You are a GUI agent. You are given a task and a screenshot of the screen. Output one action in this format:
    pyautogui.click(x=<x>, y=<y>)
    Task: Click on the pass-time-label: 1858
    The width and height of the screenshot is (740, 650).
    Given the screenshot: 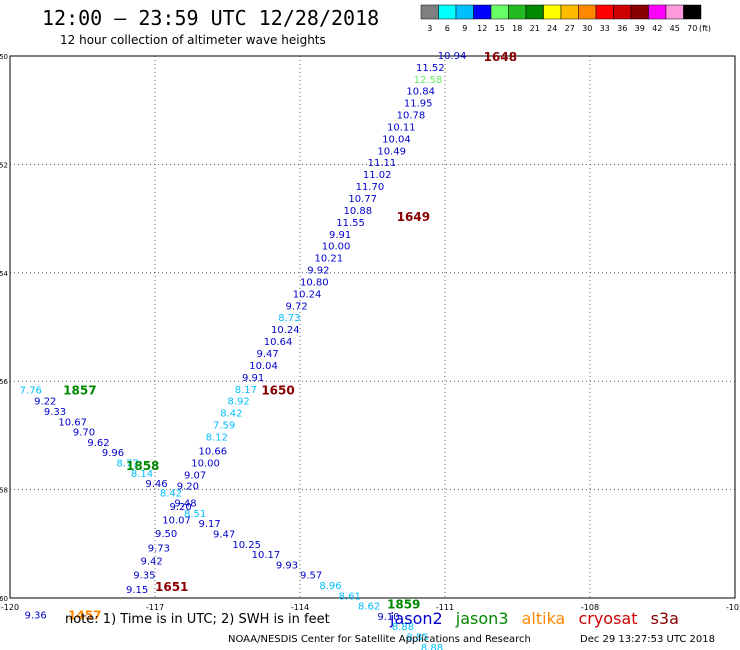 What is the action you would take?
    pyautogui.click(x=142, y=466)
    